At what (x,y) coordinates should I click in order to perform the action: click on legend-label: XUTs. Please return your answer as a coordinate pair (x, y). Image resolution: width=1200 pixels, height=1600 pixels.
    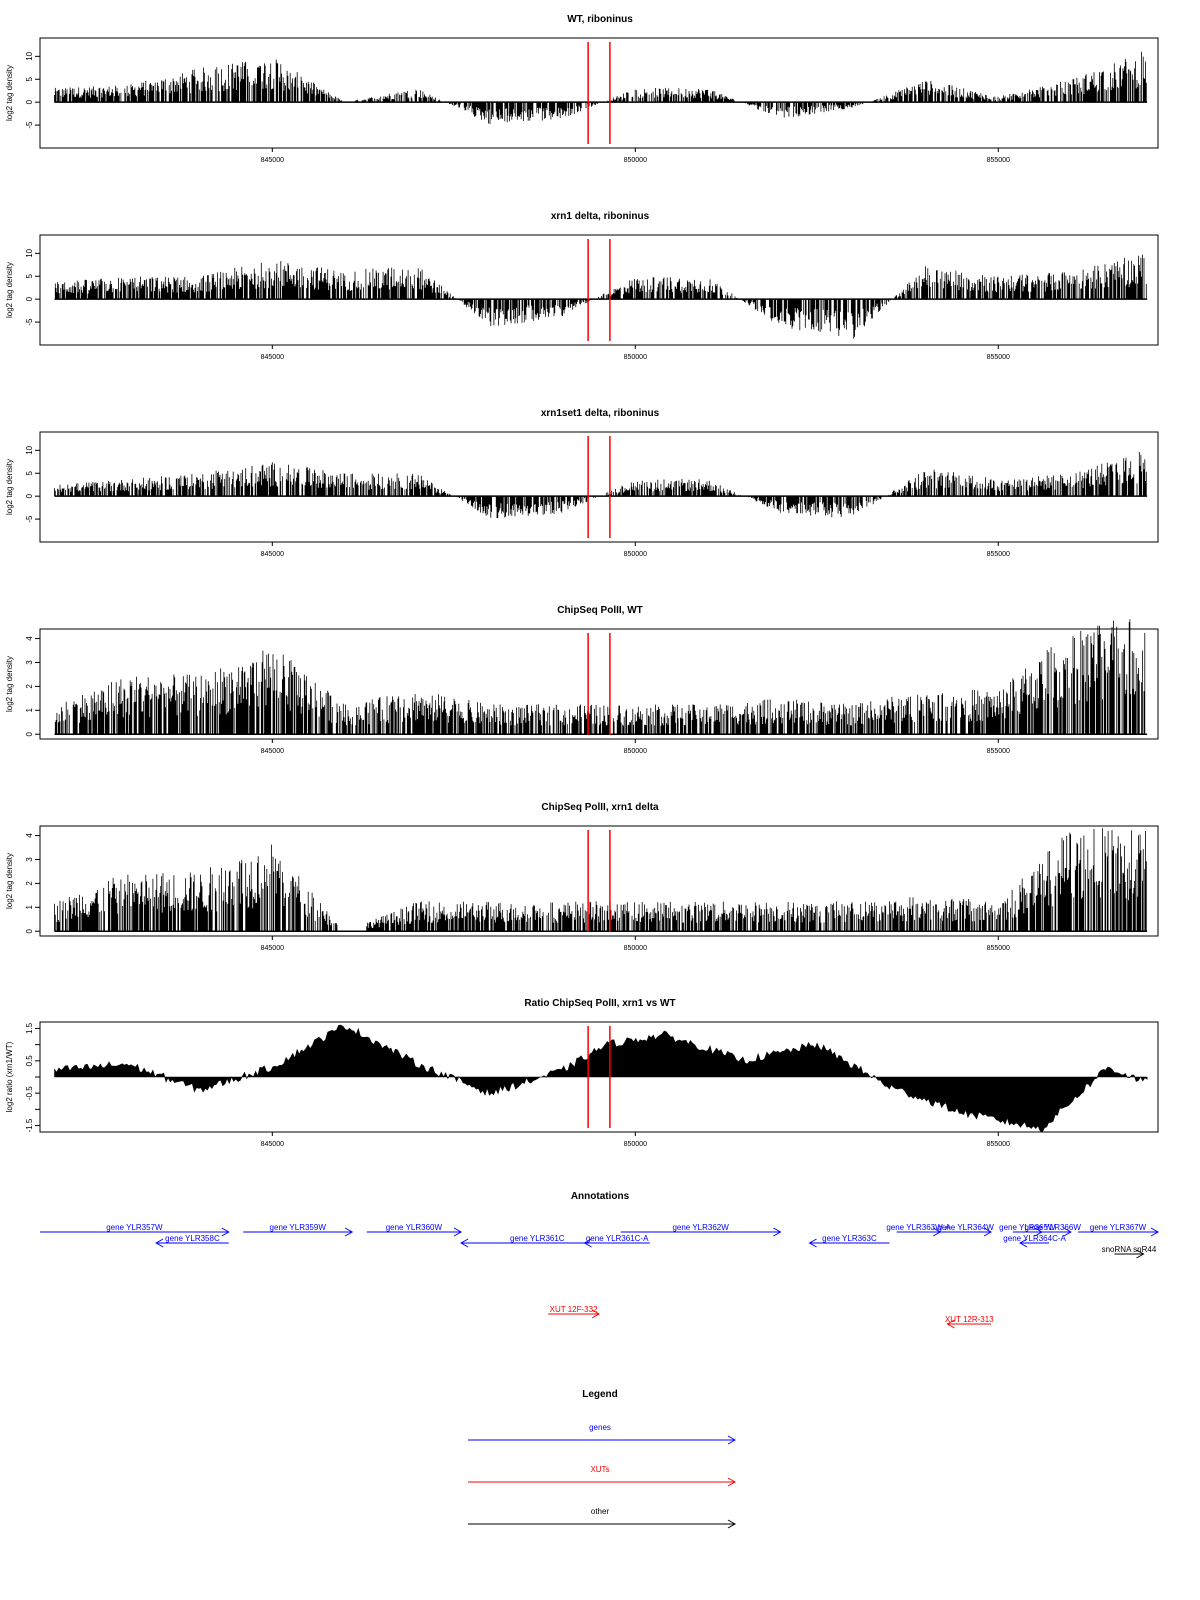
    Looking at the image, I should click on (599, 1469).